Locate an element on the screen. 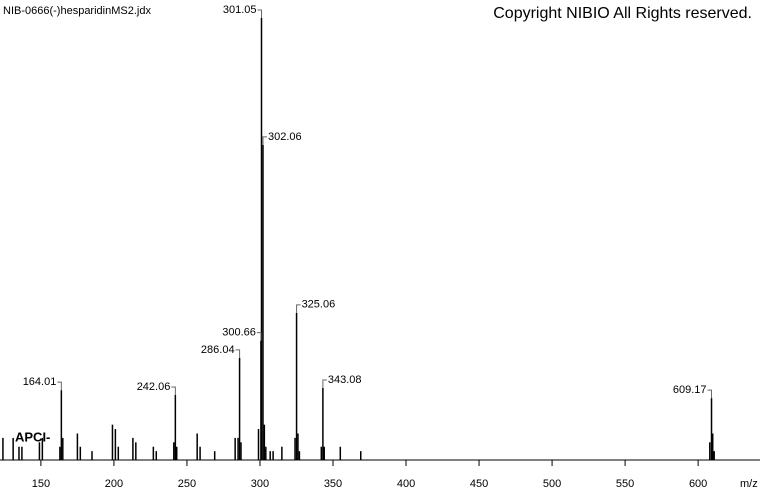  x-tick-label: 350 is located at coordinates (333, 484).